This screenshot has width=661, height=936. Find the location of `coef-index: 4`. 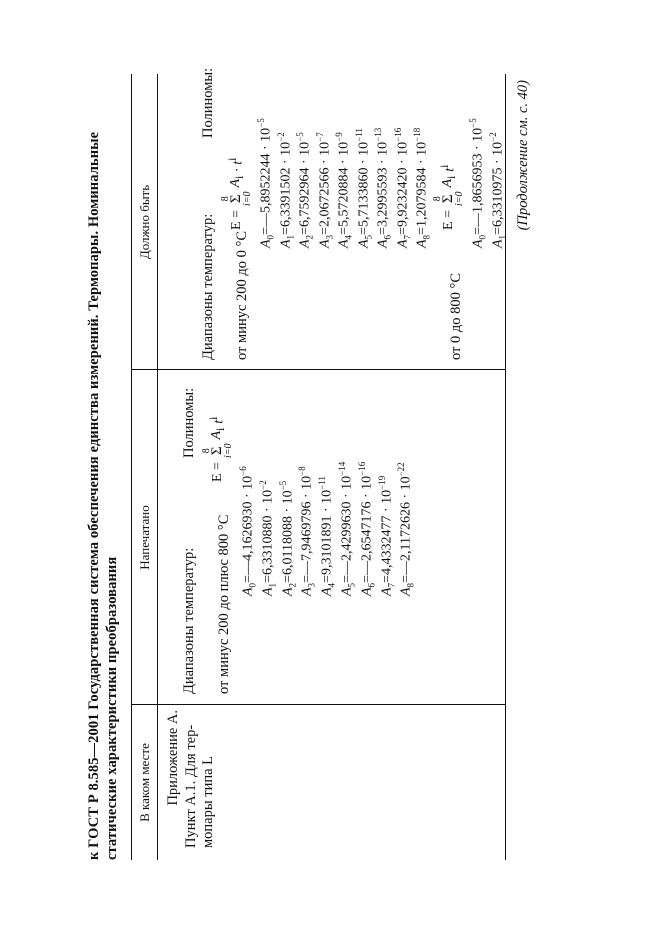

coef-index: 4 is located at coordinates (348, 237).